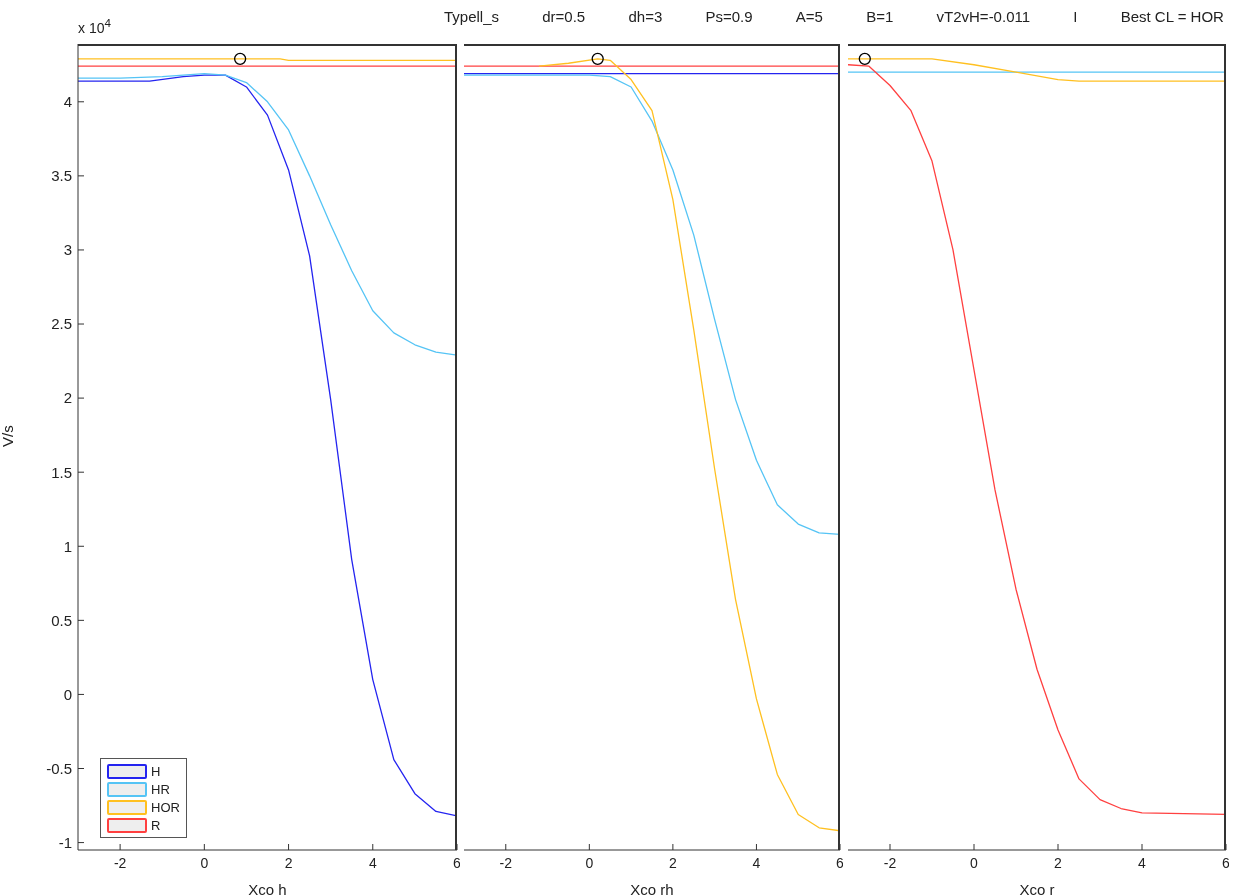  I want to click on x-axis-title: Xco r, so click(1037, 888).